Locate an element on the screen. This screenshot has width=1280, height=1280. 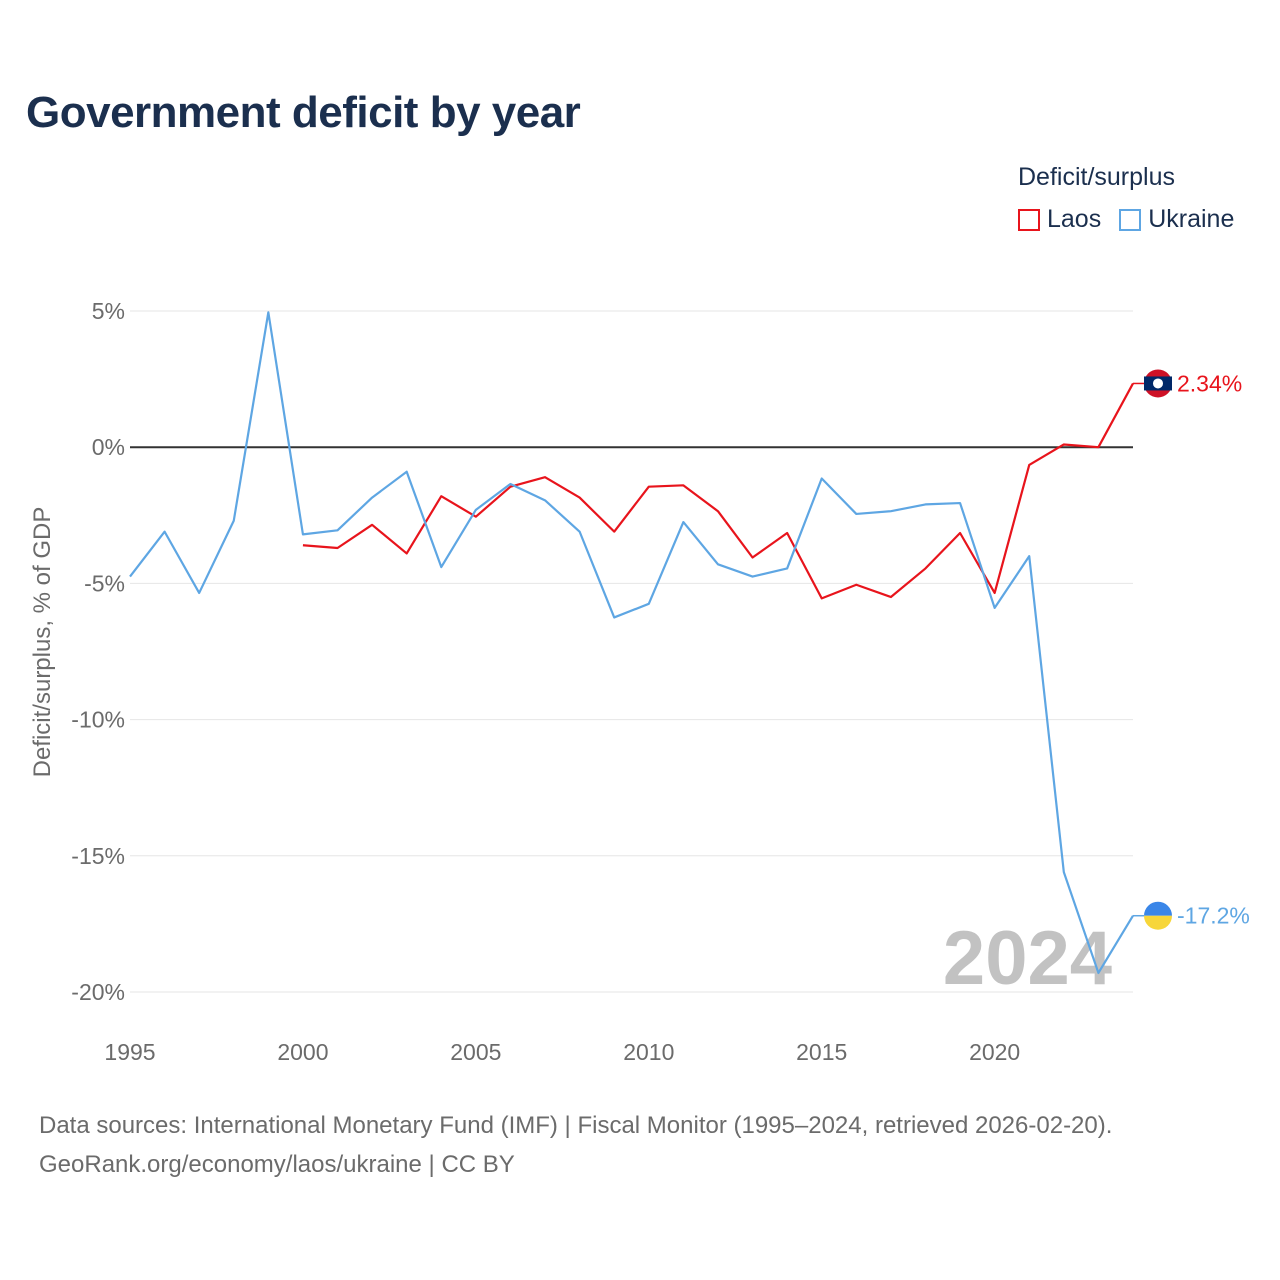
x-tick-label: 1995 is located at coordinates (129, 1052).